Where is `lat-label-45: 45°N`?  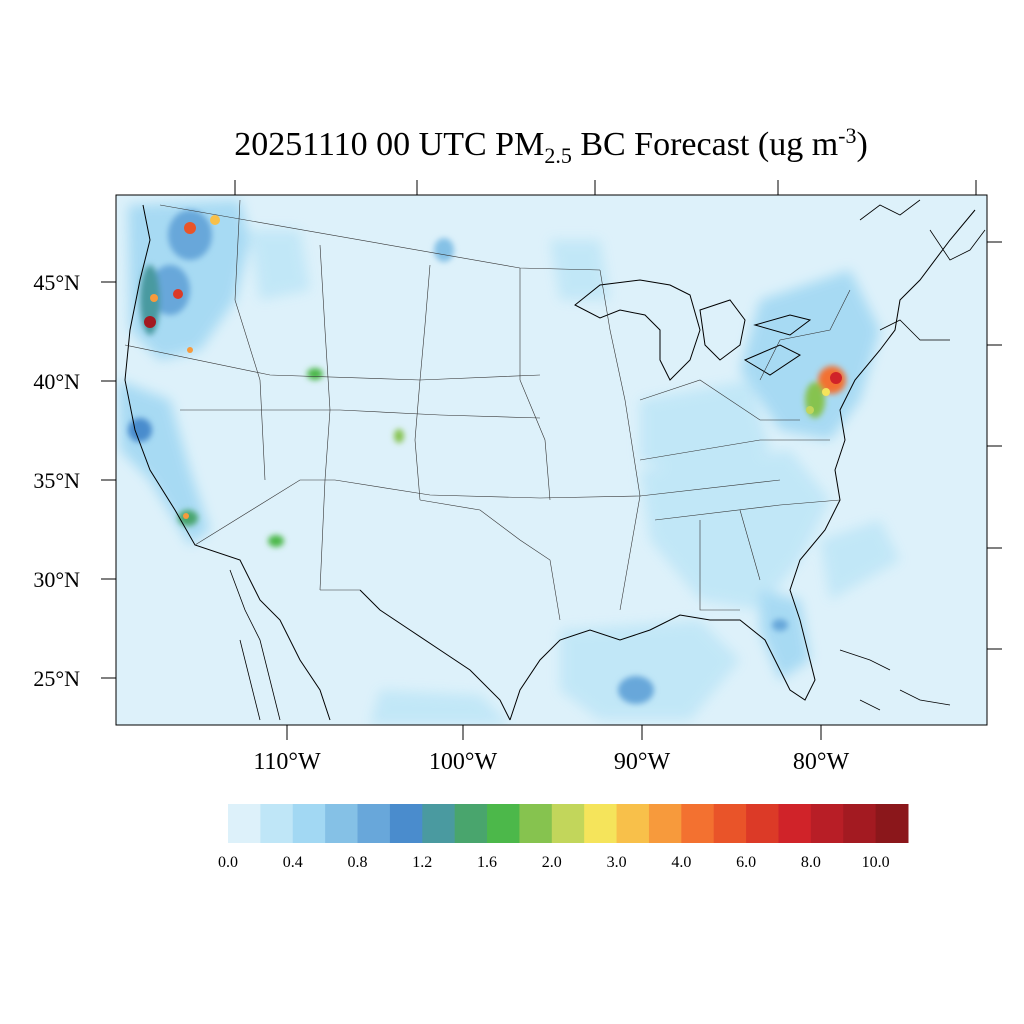 lat-label-45: 45°N is located at coordinates (56, 282).